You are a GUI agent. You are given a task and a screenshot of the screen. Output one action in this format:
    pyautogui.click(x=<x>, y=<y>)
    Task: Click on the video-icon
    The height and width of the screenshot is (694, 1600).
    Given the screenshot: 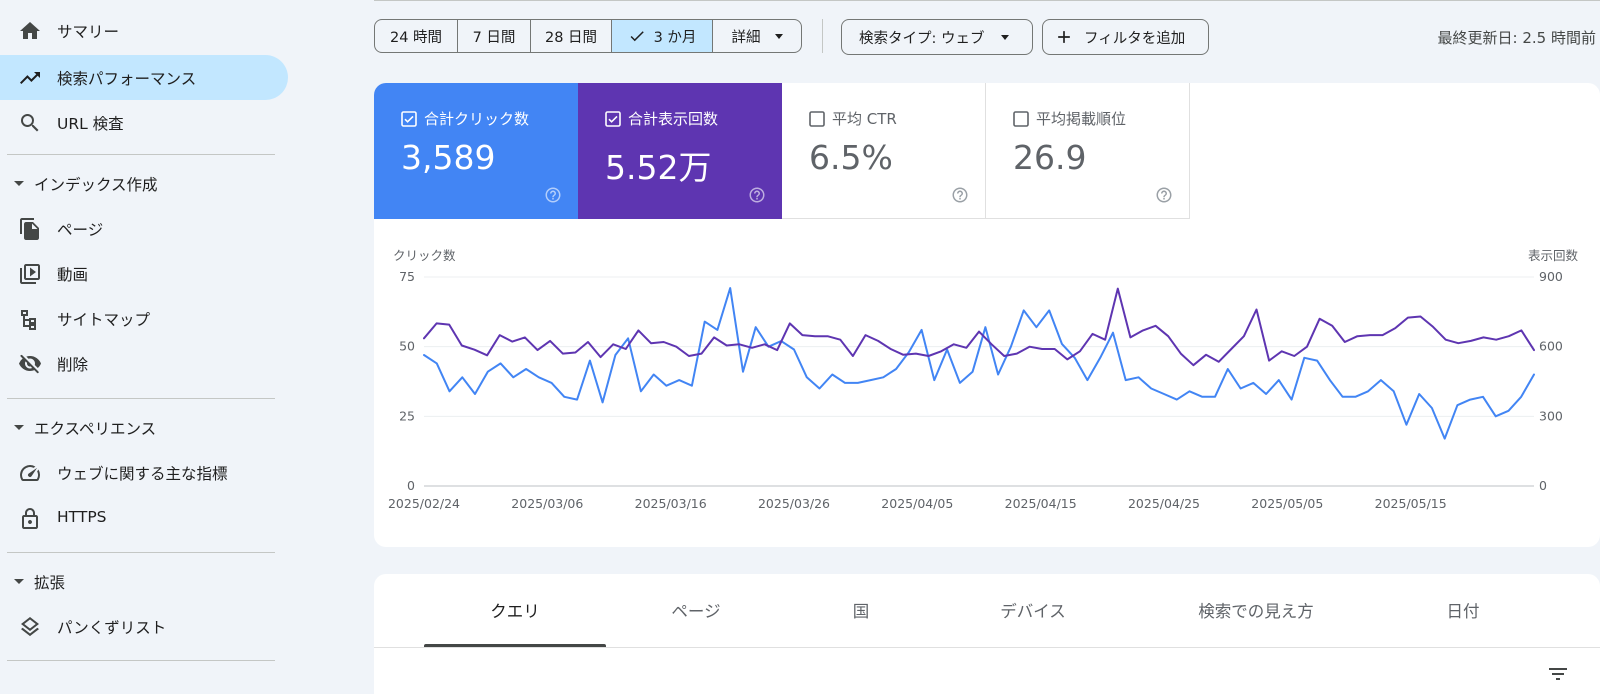 What is the action you would take?
    pyautogui.click(x=30, y=274)
    